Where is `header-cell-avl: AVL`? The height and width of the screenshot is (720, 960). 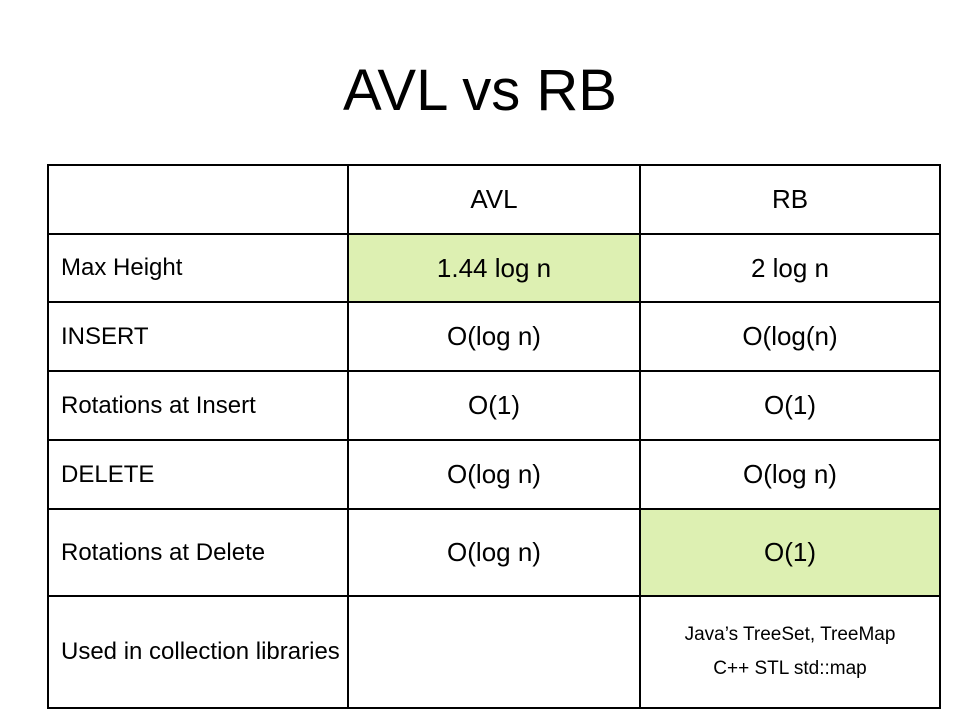
header-cell-avl: AVL is located at coordinates (494, 199).